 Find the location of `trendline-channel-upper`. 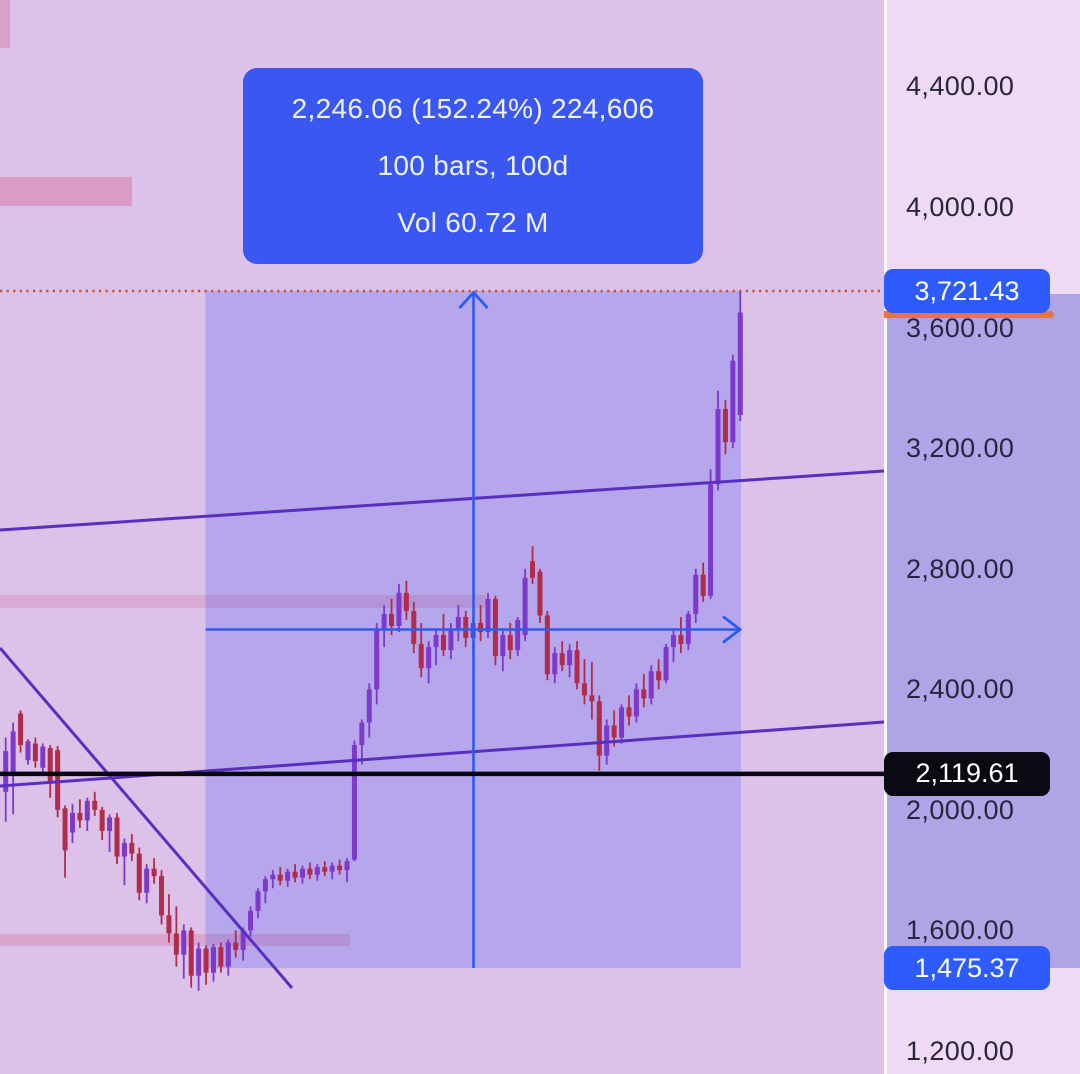

trendline-channel-upper is located at coordinates (442, 500).